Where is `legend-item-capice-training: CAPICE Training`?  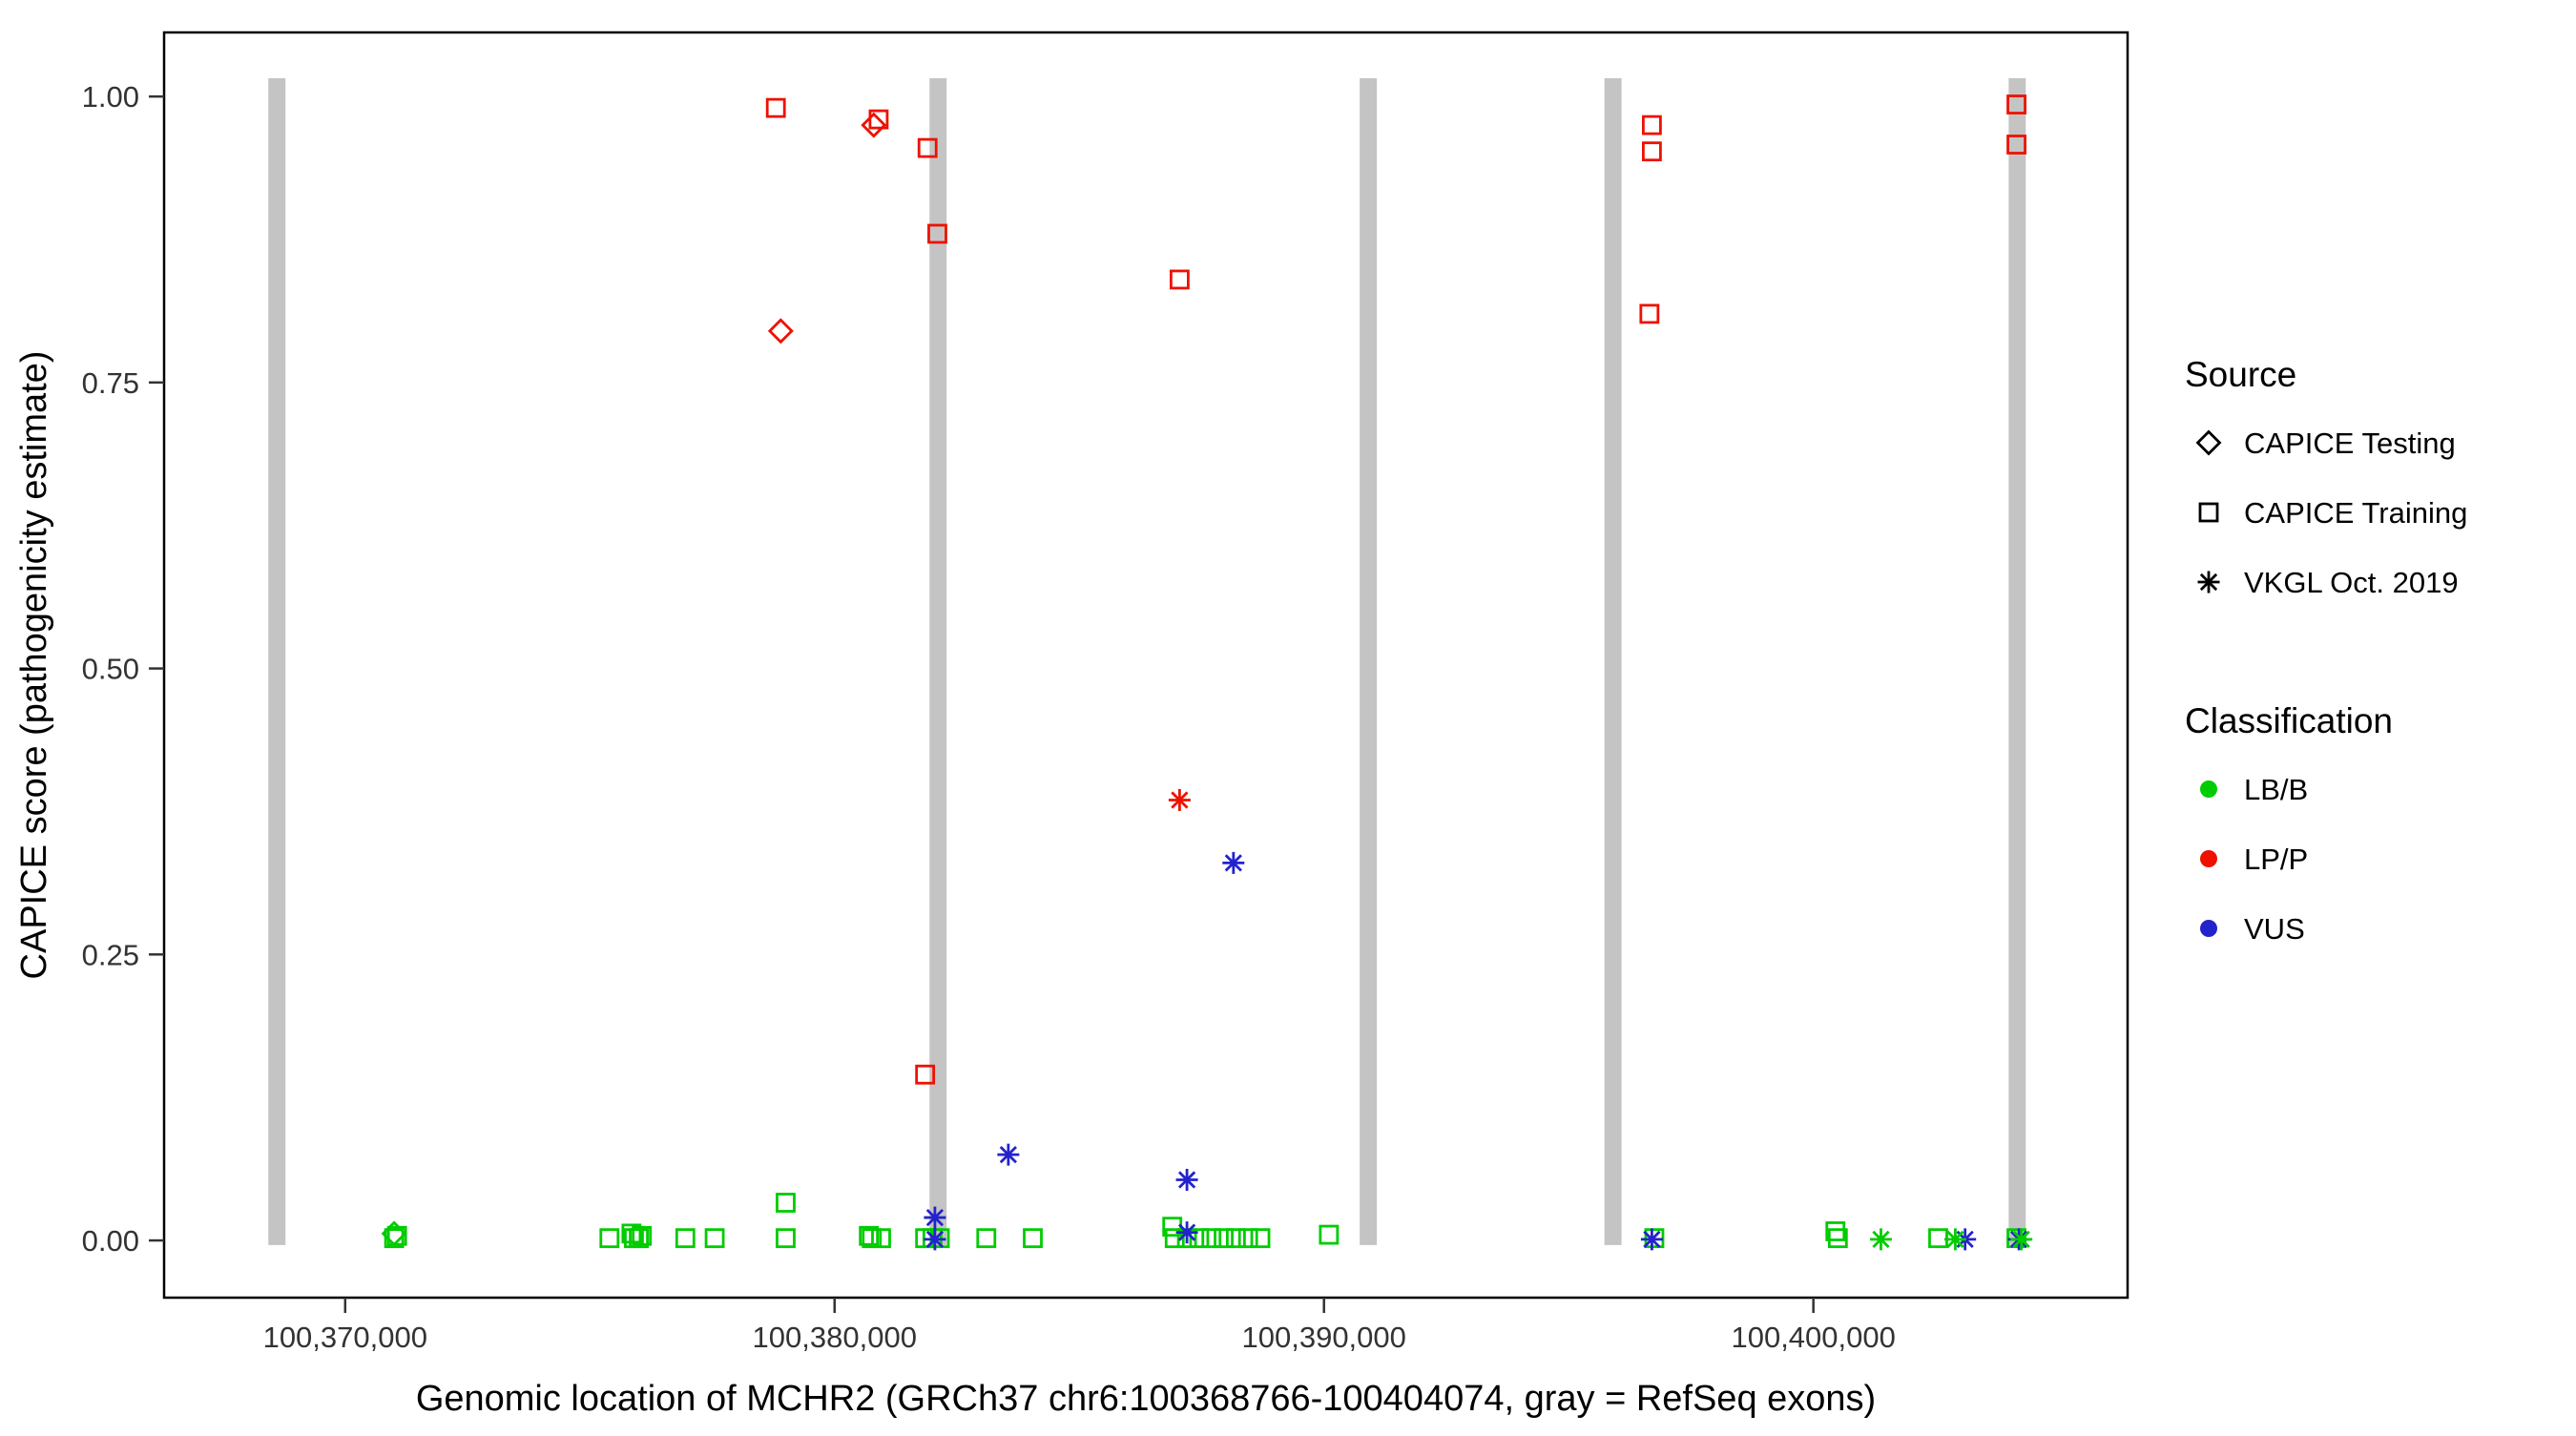 legend-item-capice-training: CAPICE Training is located at coordinates (2355, 513).